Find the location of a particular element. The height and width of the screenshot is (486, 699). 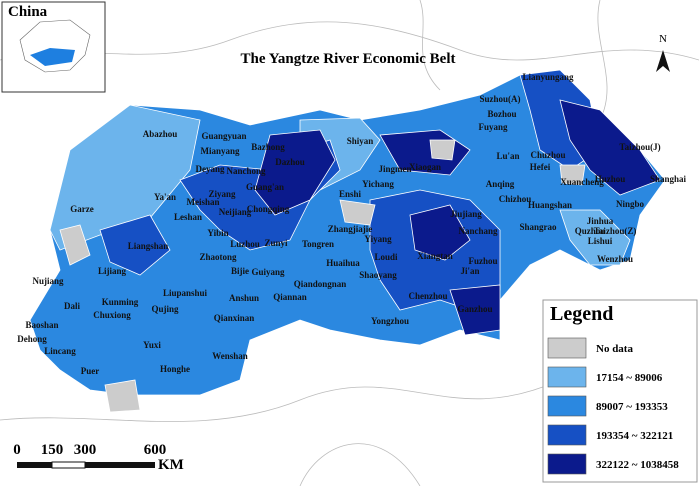

city-label: Chuzhou is located at coordinates (547, 155).